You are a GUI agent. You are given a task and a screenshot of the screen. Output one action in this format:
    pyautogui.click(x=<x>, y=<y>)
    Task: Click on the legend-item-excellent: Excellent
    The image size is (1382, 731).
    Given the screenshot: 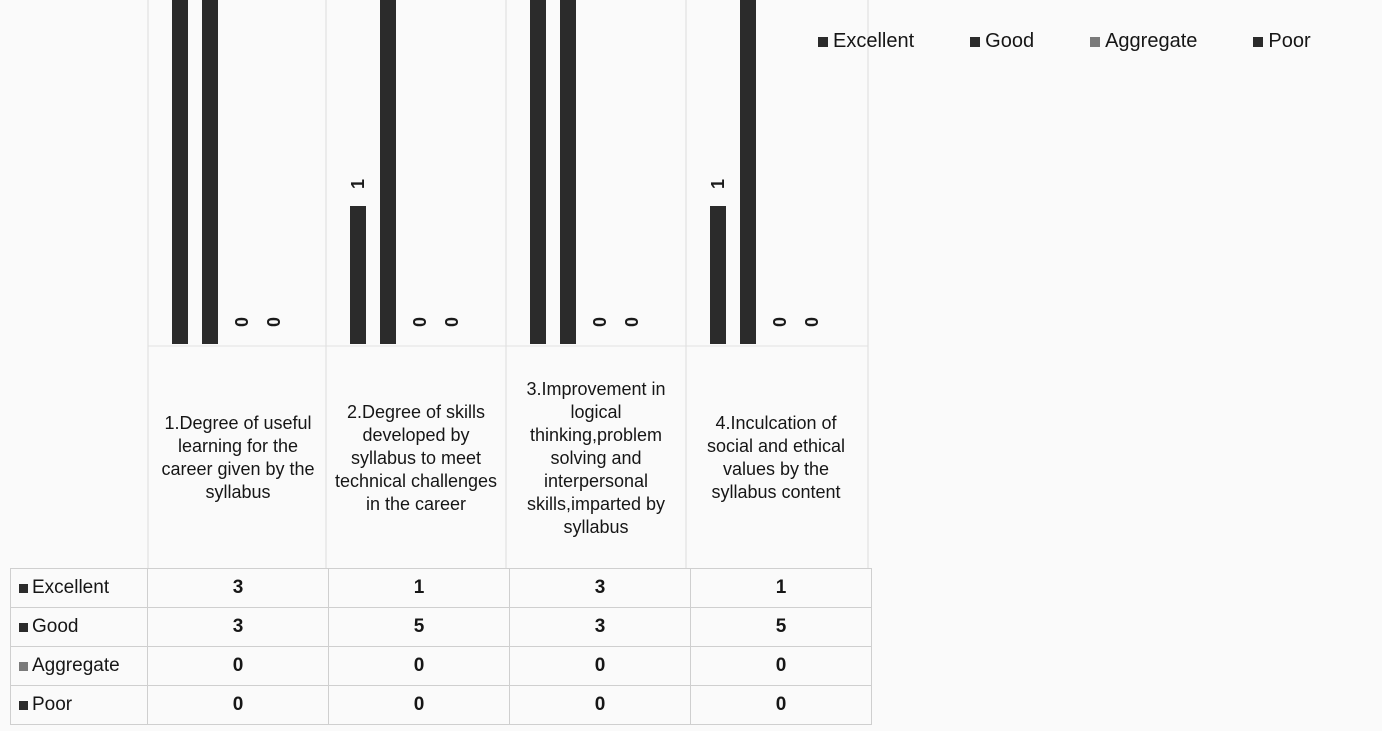 What is the action you would take?
    pyautogui.click(x=866, y=41)
    